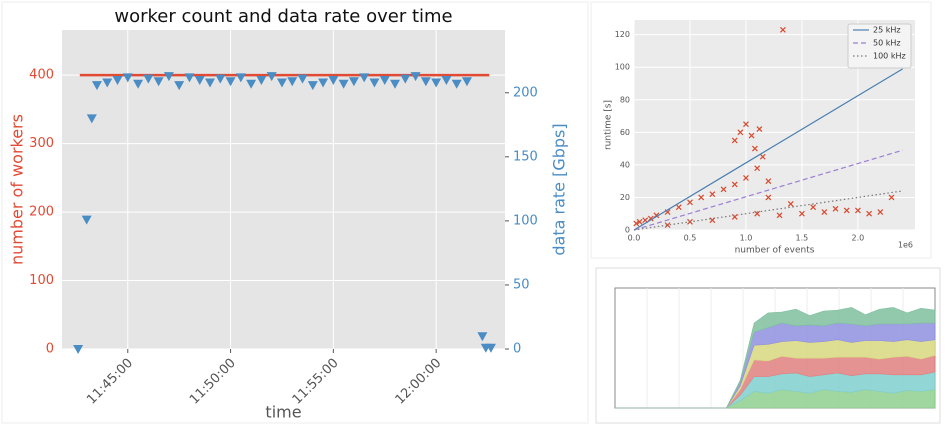 The height and width of the screenshot is (425, 947). I want to click on x-tick-label: 0.5, so click(690, 238).